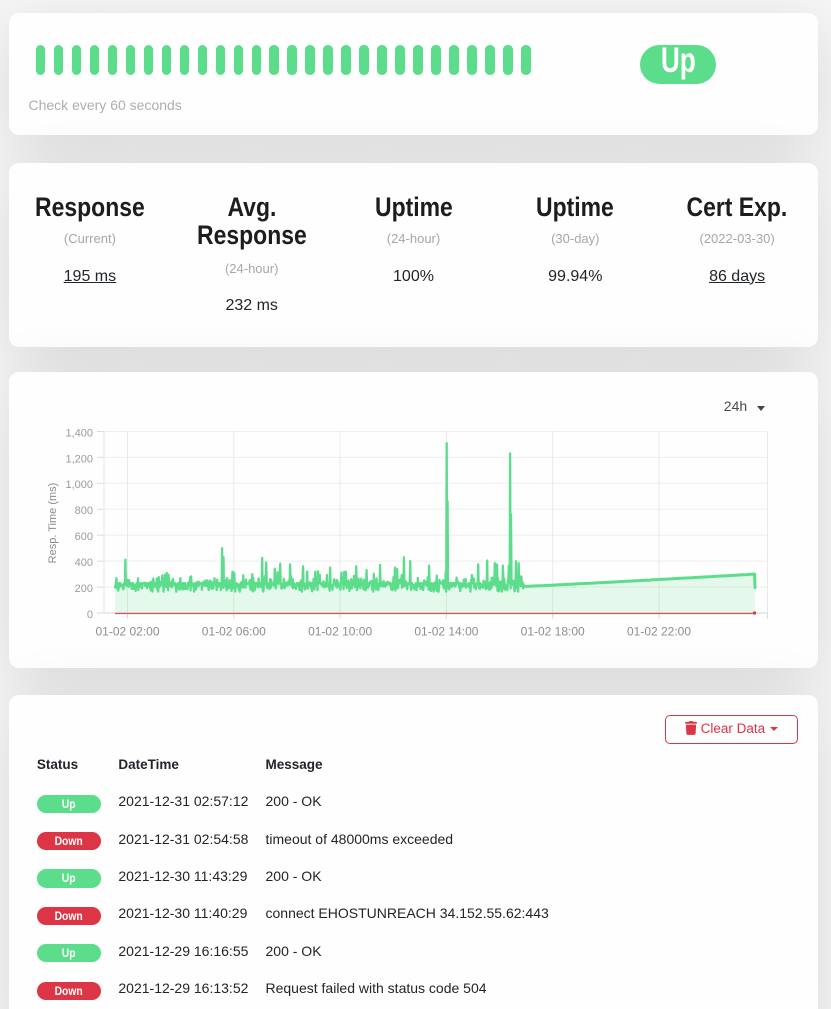 This screenshot has height=1009, width=831. Describe the element at coordinates (446, 632) in the screenshot. I see `svg-text: 01-02 14:00` at that location.